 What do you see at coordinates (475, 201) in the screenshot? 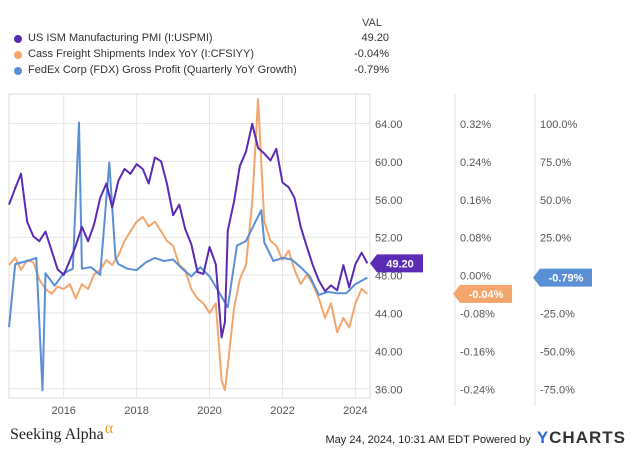
I see `y-tick-label-cass: 0.16%` at bounding box center [475, 201].